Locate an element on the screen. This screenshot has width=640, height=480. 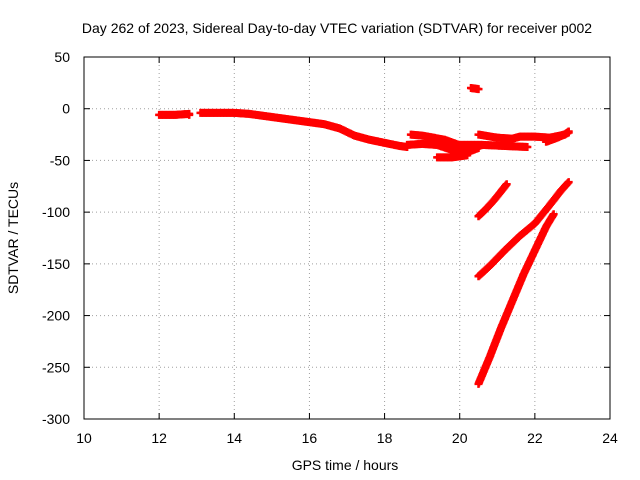
y-tick-label: -250 is located at coordinates (56, 367).